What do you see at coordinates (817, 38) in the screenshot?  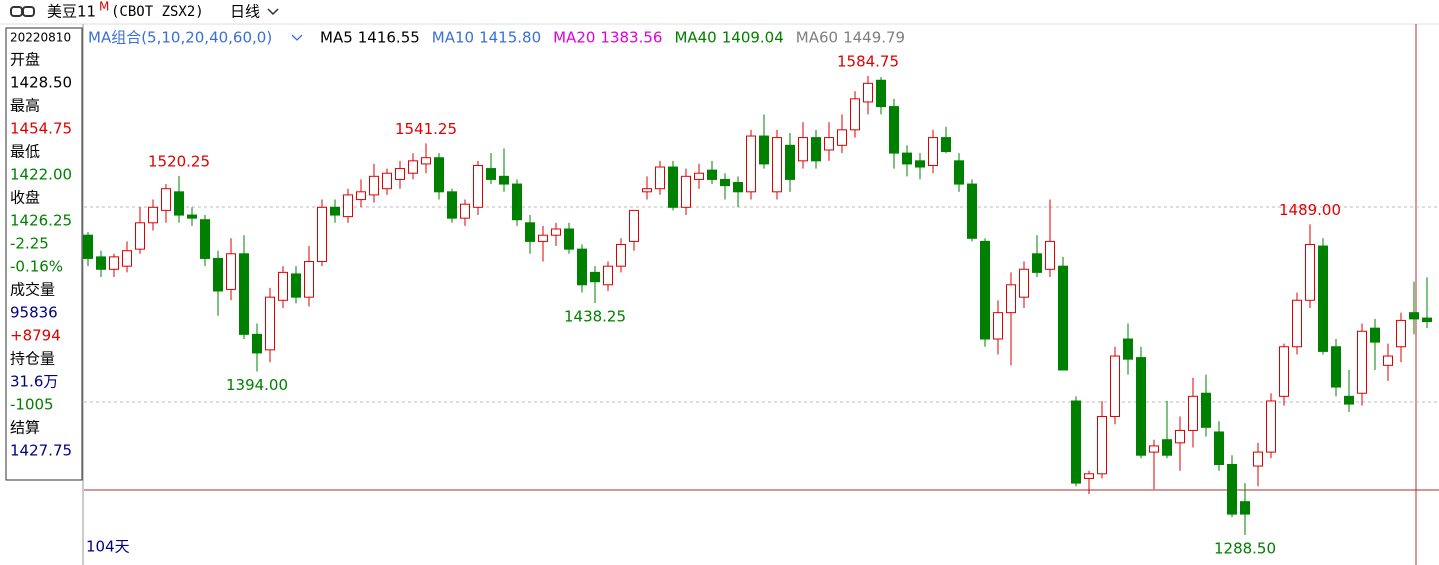 I see `ma-name: MA60` at bounding box center [817, 38].